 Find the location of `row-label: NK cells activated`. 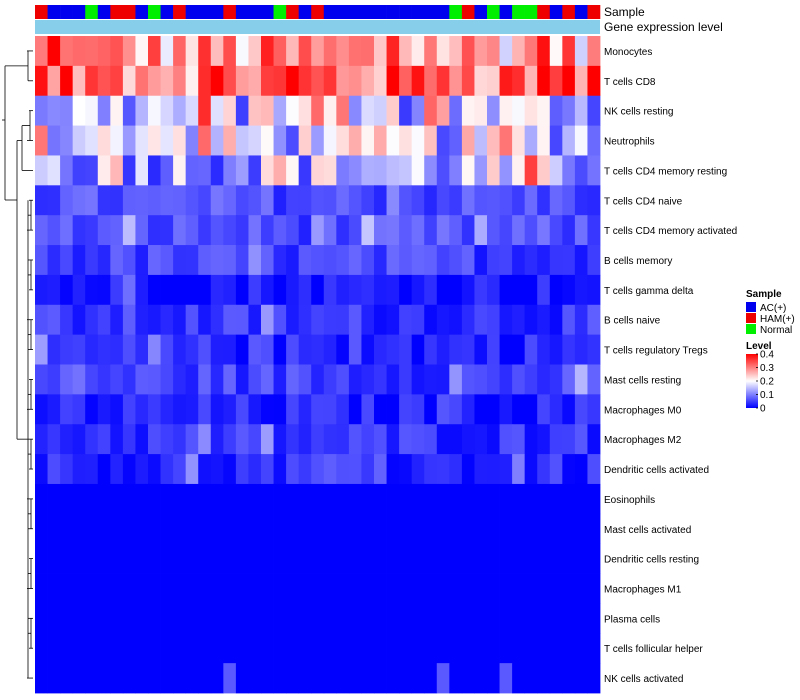

row-label: NK cells activated is located at coordinates (643, 679).